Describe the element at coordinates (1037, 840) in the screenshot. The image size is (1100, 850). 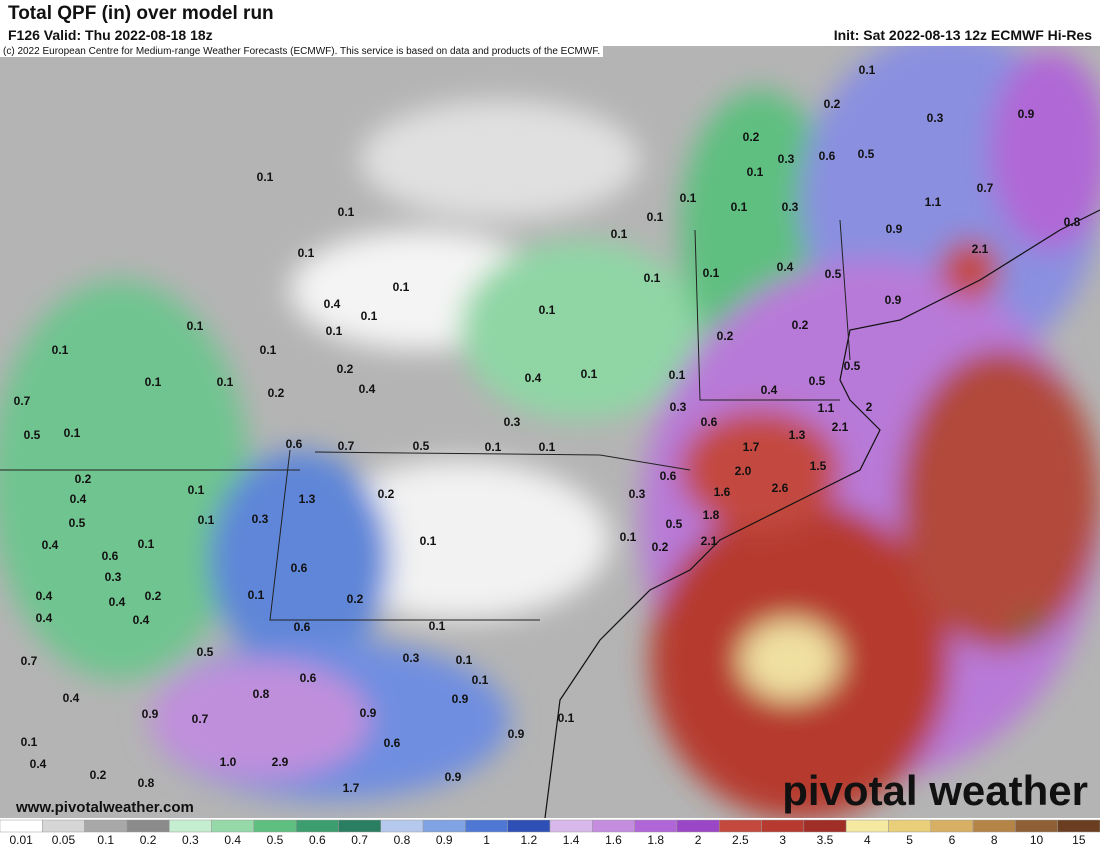
I see `legend-label: 10` at that location.